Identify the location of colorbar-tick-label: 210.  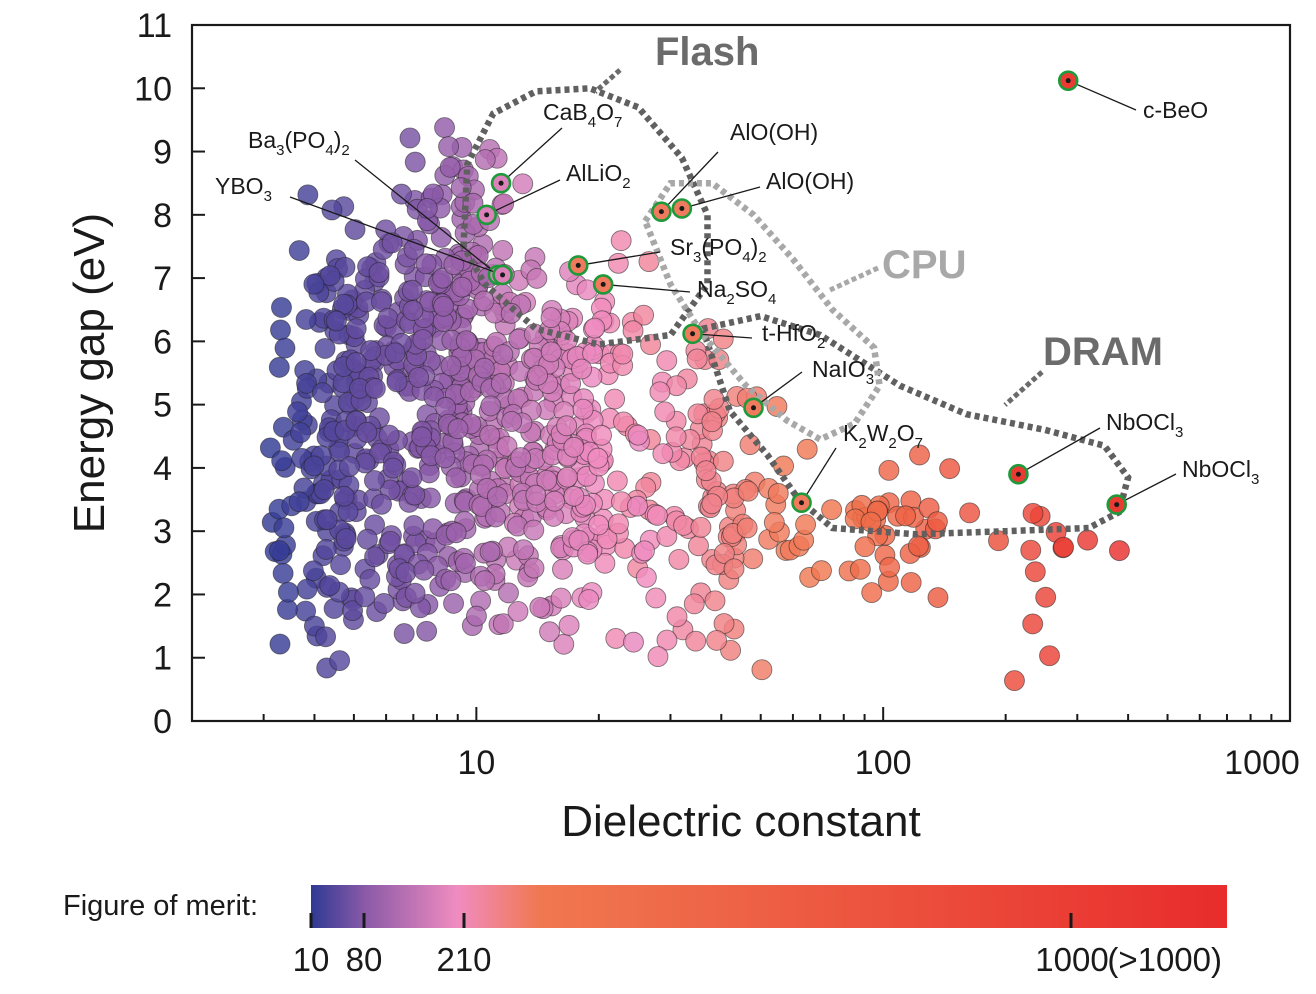
(463, 959).